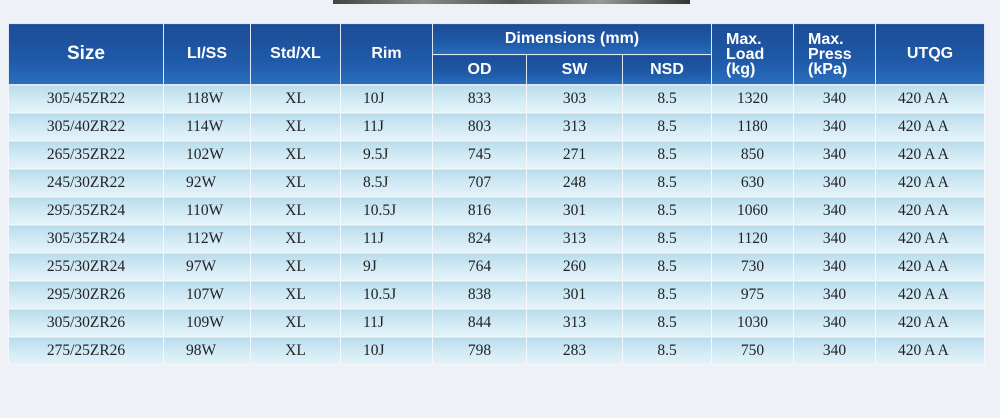 The height and width of the screenshot is (418, 1000). What do you see at coordinates (207, 126) in the screenshot?
I see `cell-li-ss: 114W` at bounding box center [207, 126].